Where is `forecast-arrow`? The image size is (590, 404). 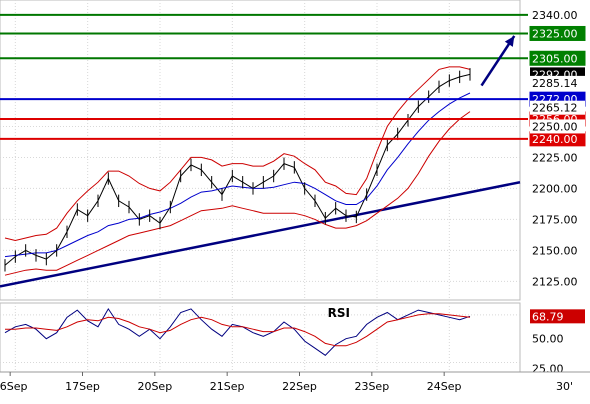
forecast-arrow is located at coordinates (498, 61).